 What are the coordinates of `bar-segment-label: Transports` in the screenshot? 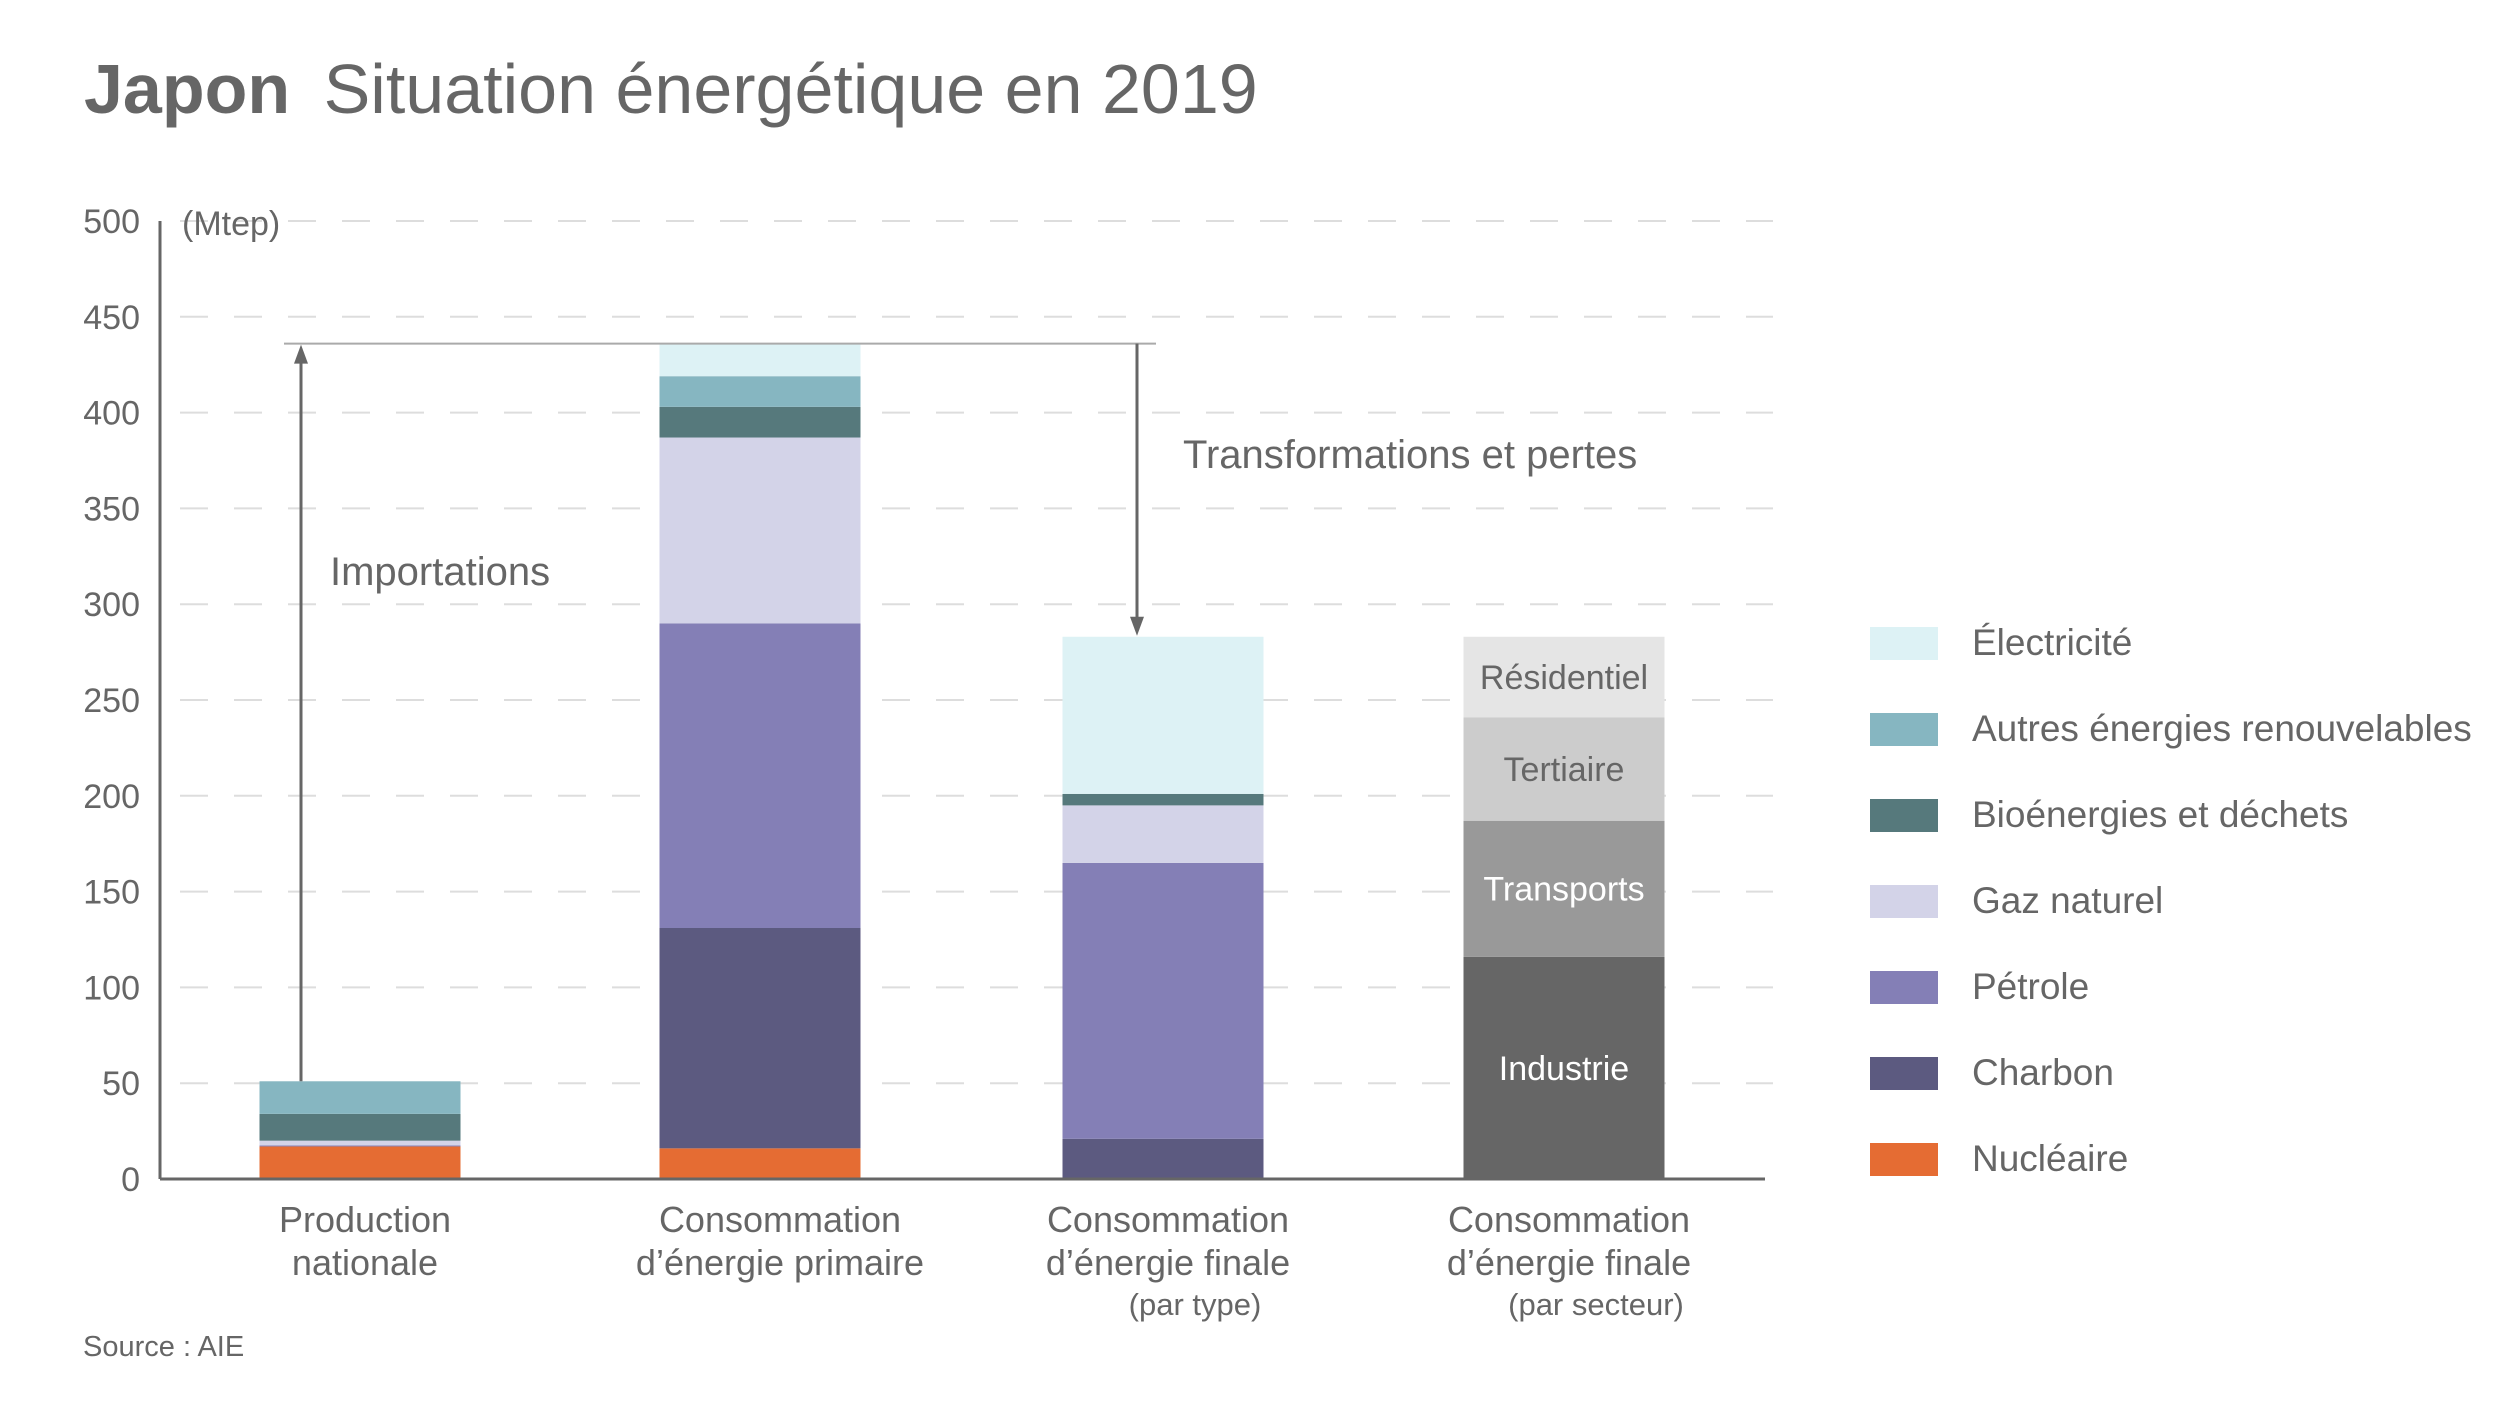 It's located at (1563, 890).